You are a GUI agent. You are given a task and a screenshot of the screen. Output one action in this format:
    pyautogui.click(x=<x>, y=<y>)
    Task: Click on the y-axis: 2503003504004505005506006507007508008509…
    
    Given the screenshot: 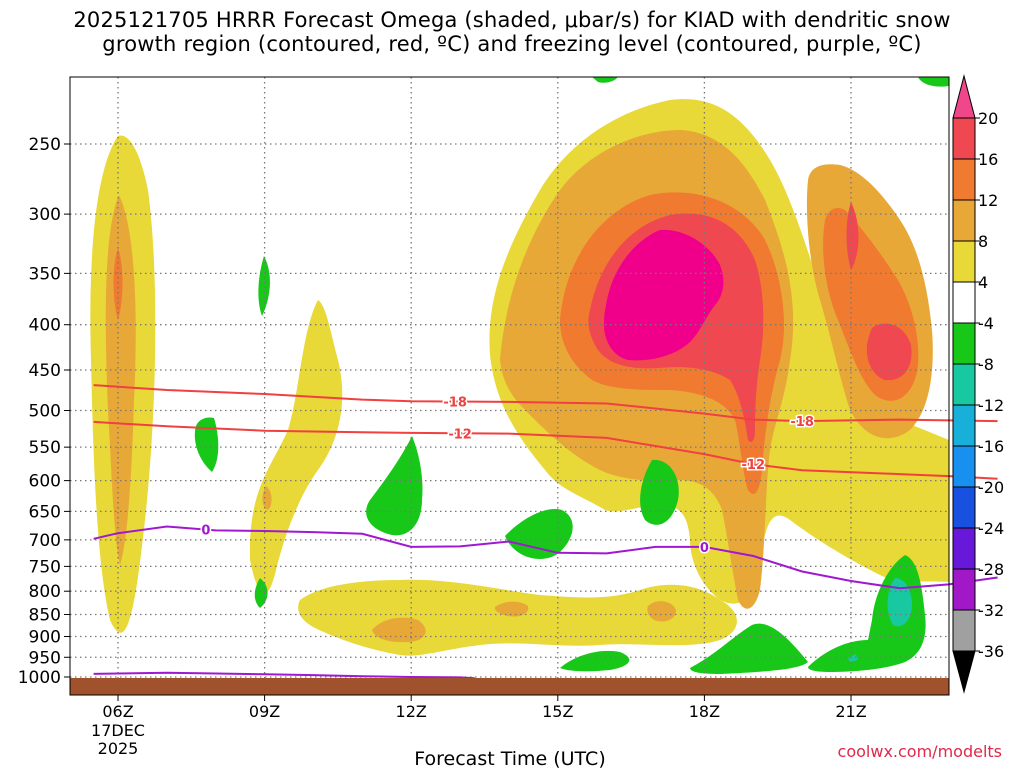 What is the action you would take?
    pyautogui.click(x=44, y=411)
    